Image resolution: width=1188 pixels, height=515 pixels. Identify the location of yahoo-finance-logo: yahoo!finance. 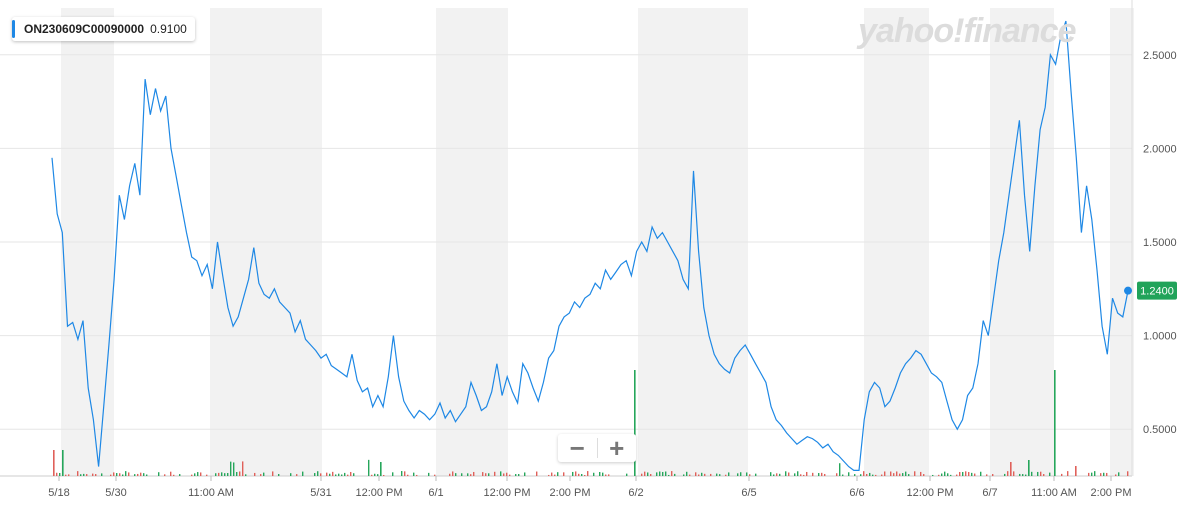
(967, 31).